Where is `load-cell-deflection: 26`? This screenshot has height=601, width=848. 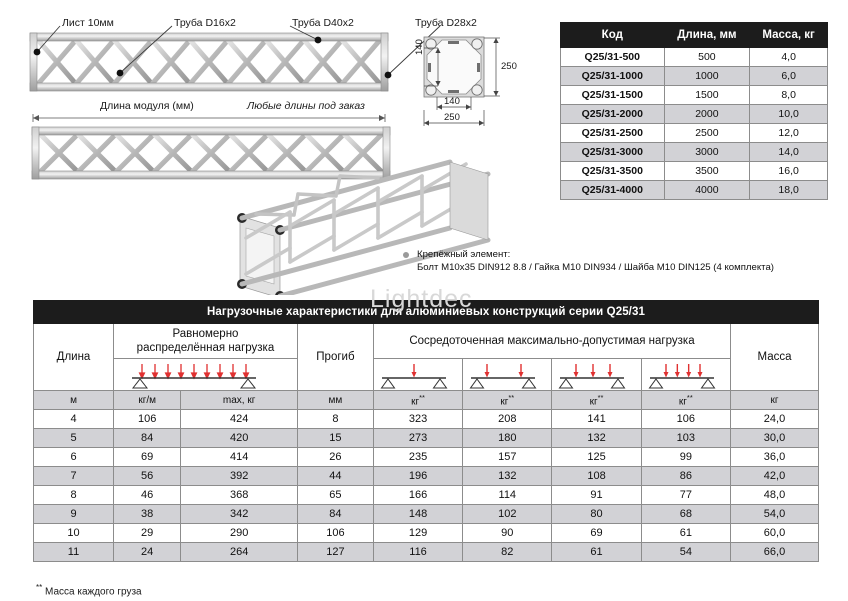 load-cell-deflection: 26 is located at coordinates (335, 457).